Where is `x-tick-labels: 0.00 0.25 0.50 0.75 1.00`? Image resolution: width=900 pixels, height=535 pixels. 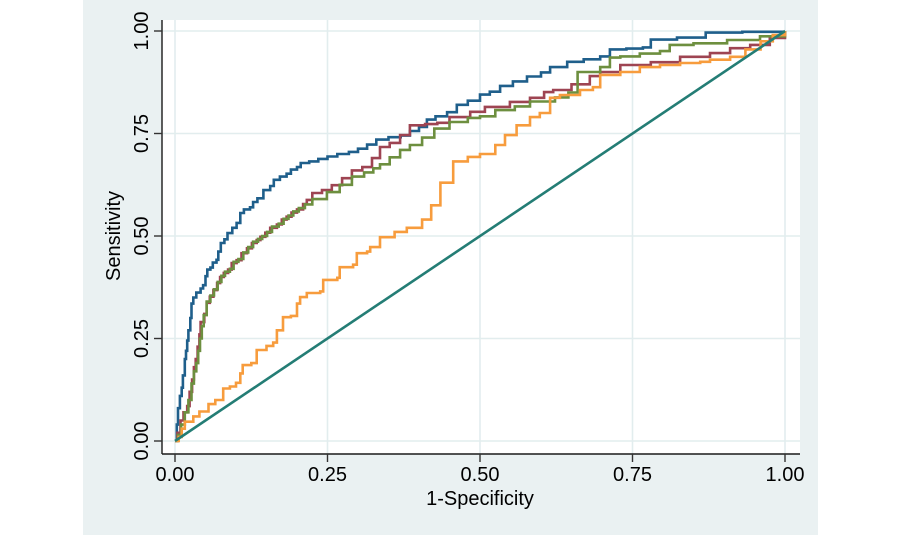 x-tick-labels: 0.00 0.25 0.50 0.75 1.00 is located at coordinates (480, 475).